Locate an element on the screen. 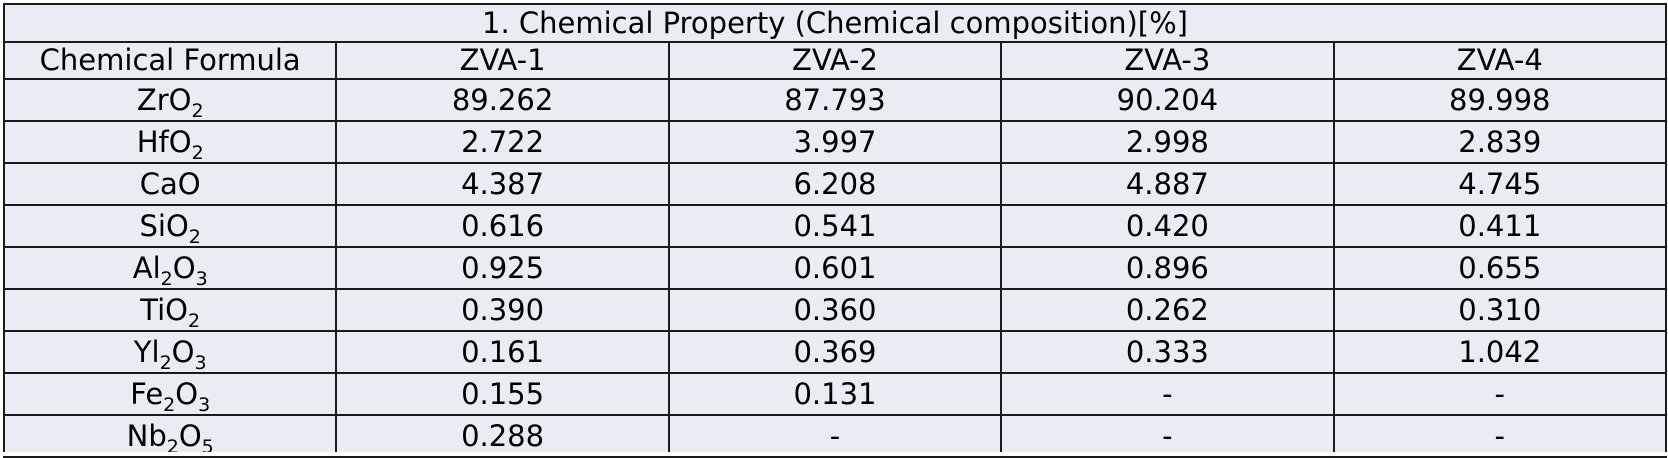 The width and height of the screenshot is (1668, 458). formula-text: CaO is located at coordinates (170, 183).